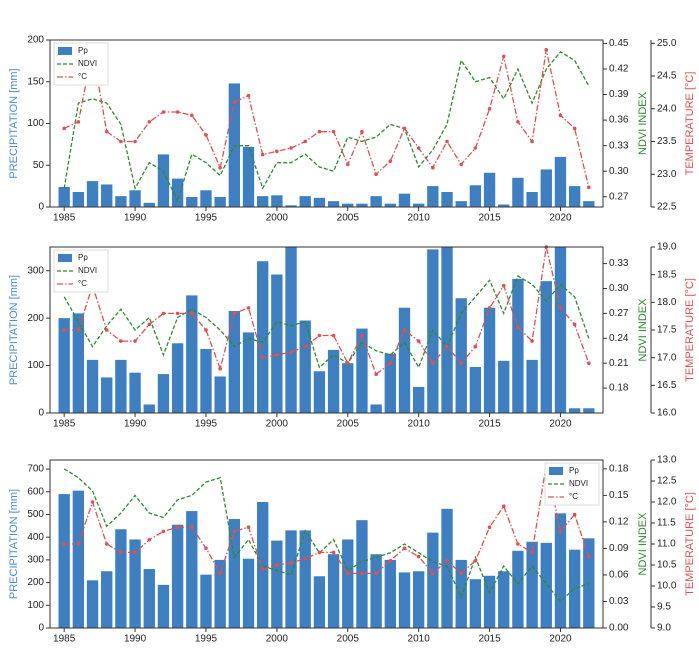  I want to click on y-tick-label: 300, so click(35, 270).